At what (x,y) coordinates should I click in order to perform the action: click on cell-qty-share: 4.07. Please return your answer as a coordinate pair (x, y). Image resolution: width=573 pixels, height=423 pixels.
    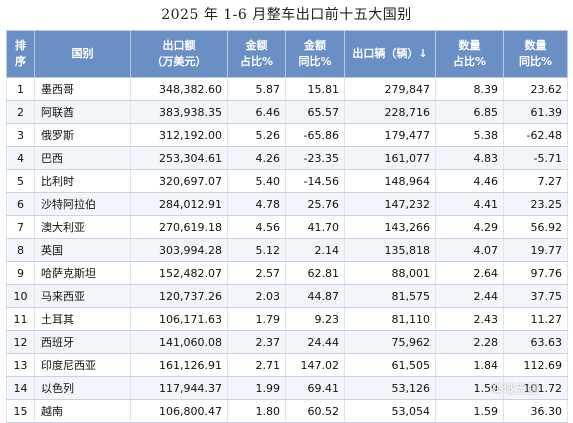
    Looking at the image, I should click on (469, 250).